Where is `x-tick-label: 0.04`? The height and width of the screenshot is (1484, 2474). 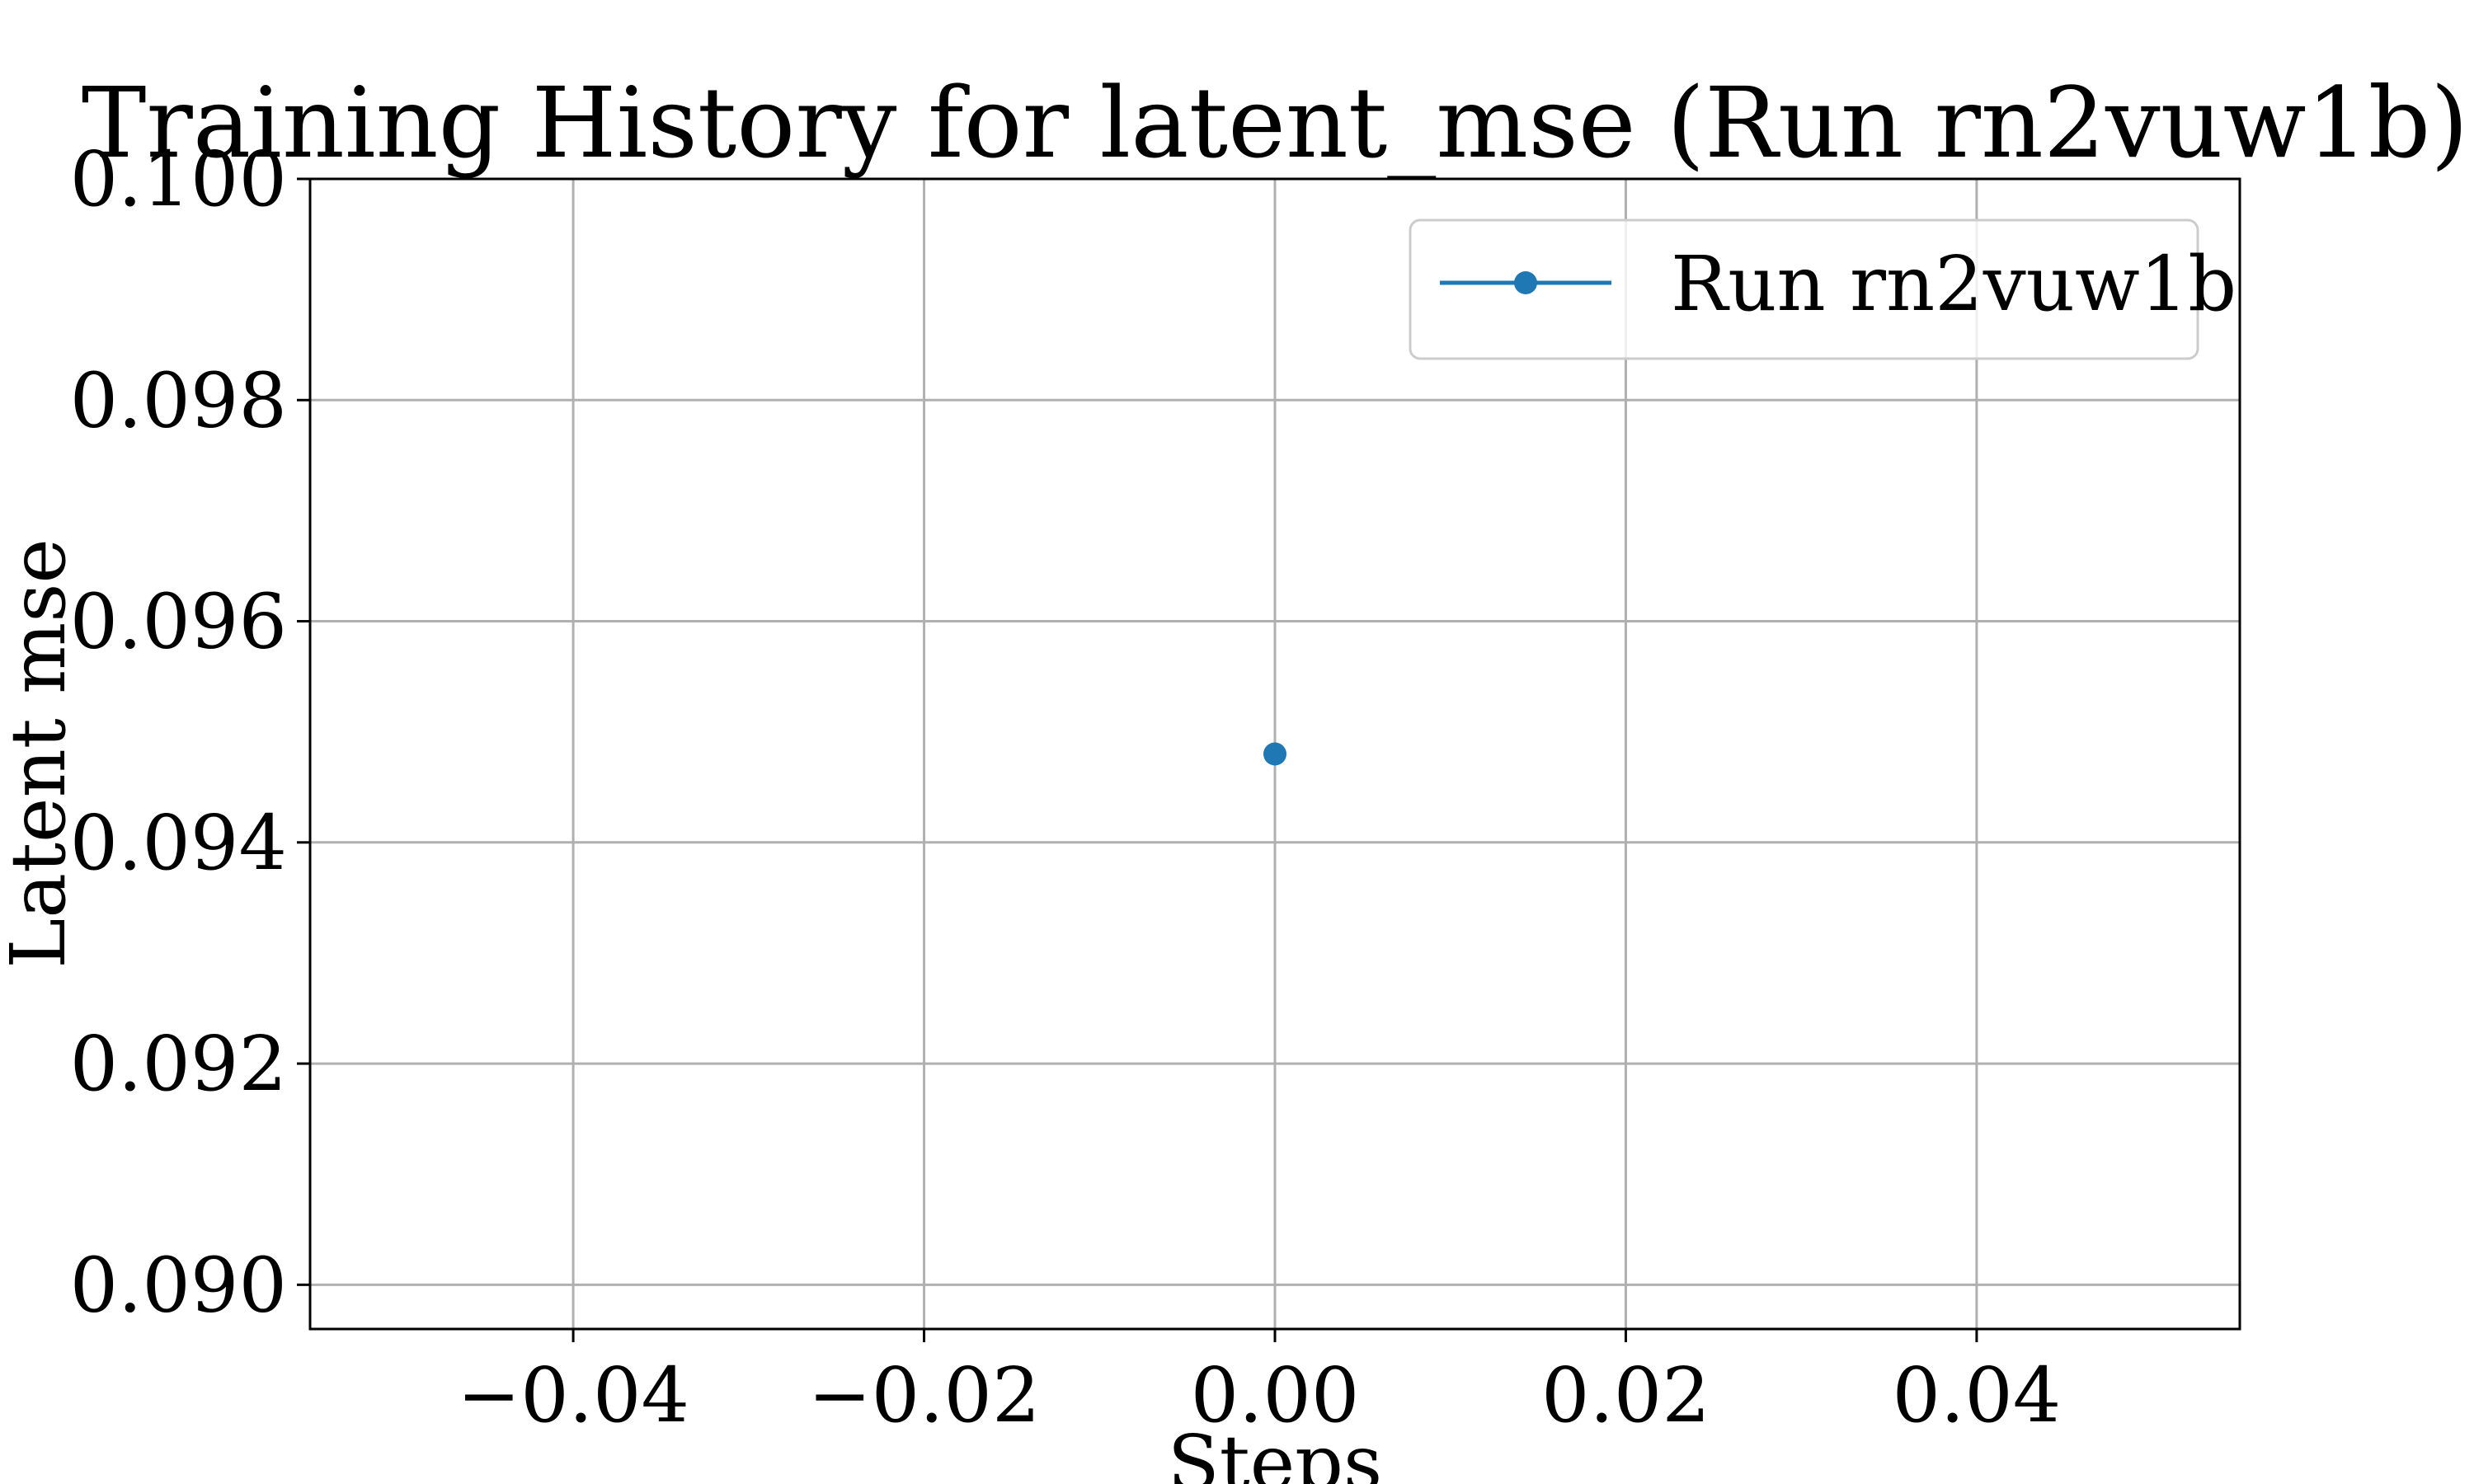
x-tick-label: 0.04 is located at coordinates (1976, 1395).